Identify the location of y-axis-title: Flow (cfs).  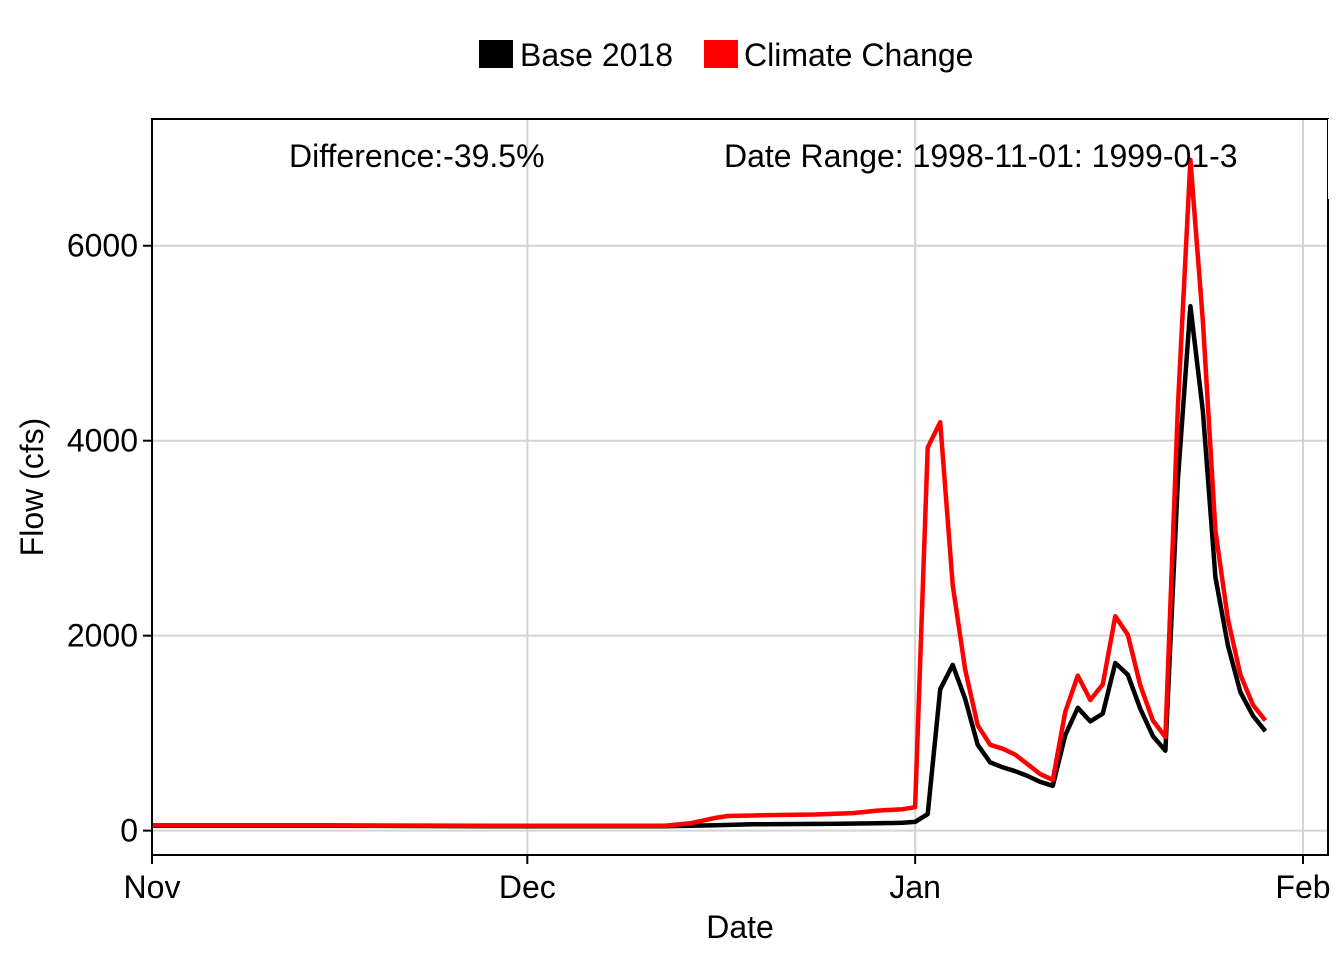
(32, 487).